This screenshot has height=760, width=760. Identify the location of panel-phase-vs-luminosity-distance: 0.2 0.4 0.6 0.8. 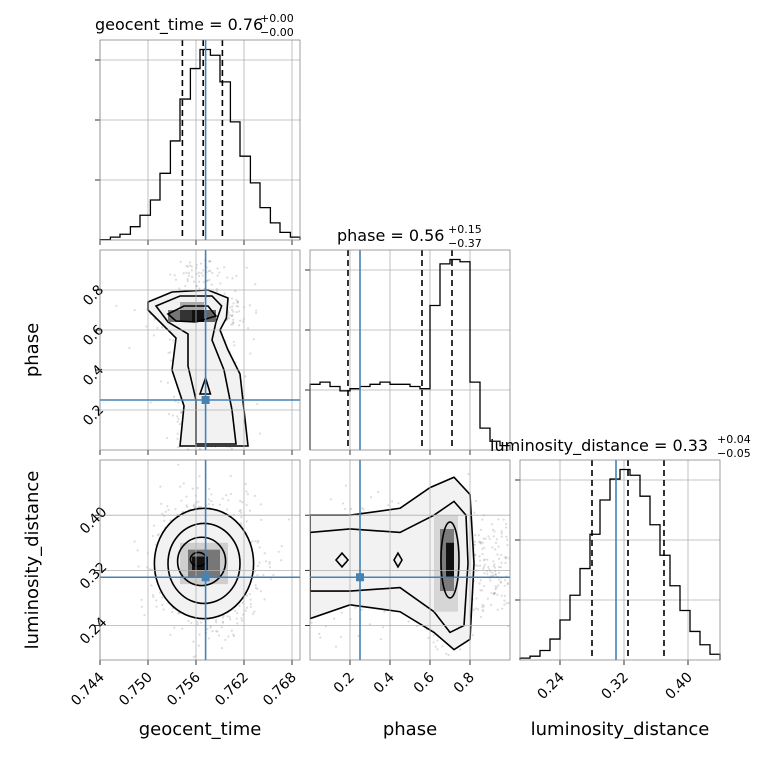
(408, 578).